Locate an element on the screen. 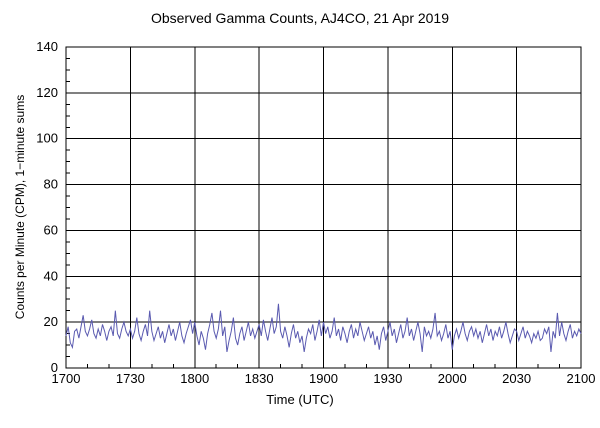 This screenshot has width=600, height=428. x-tick-label: 2000 is located at coordinates (452, 378).